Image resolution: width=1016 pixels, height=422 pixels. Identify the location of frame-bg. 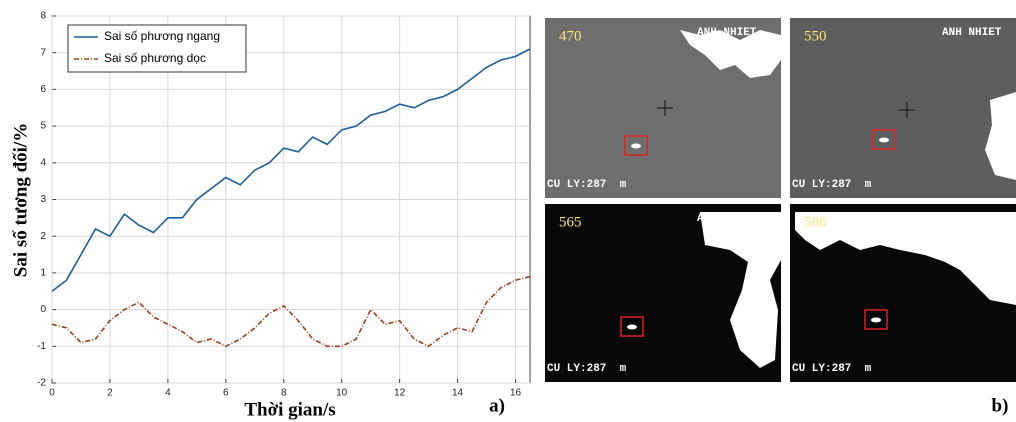
(903, 108).